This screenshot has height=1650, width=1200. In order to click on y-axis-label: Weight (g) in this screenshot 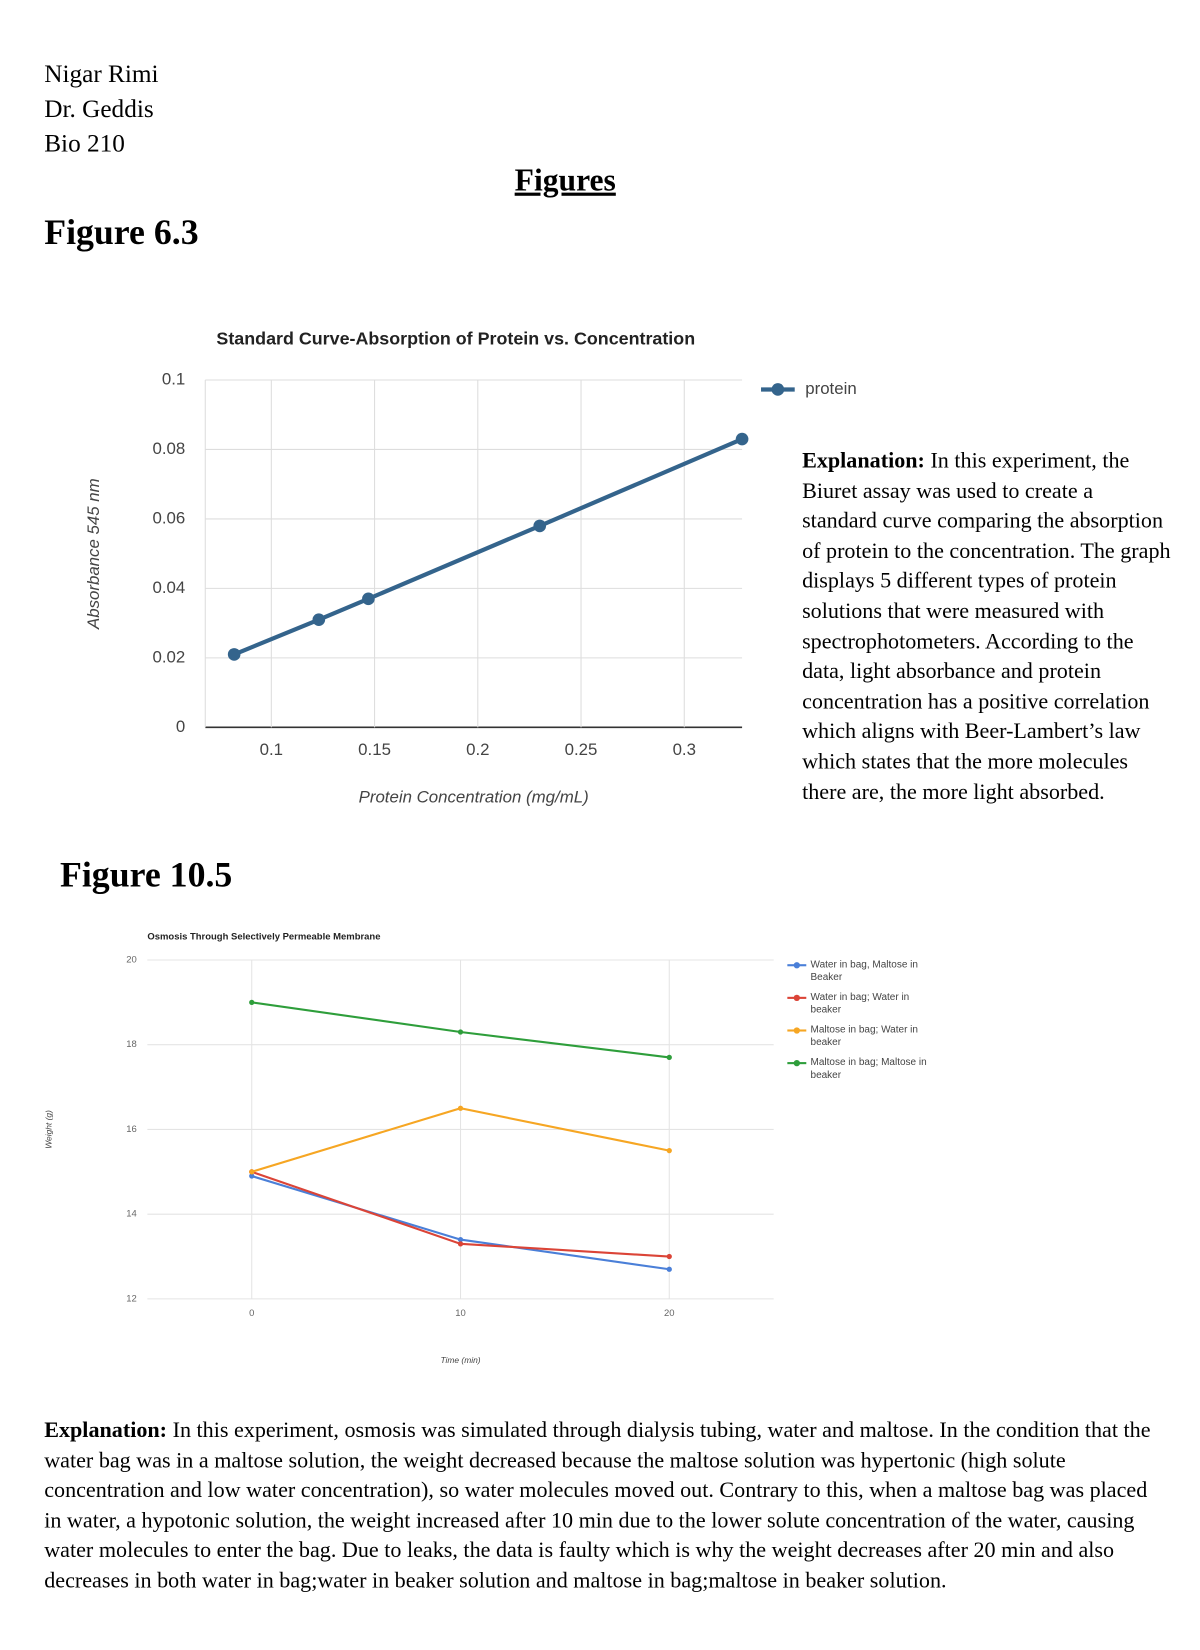, I will do `click(49, 1129)`.